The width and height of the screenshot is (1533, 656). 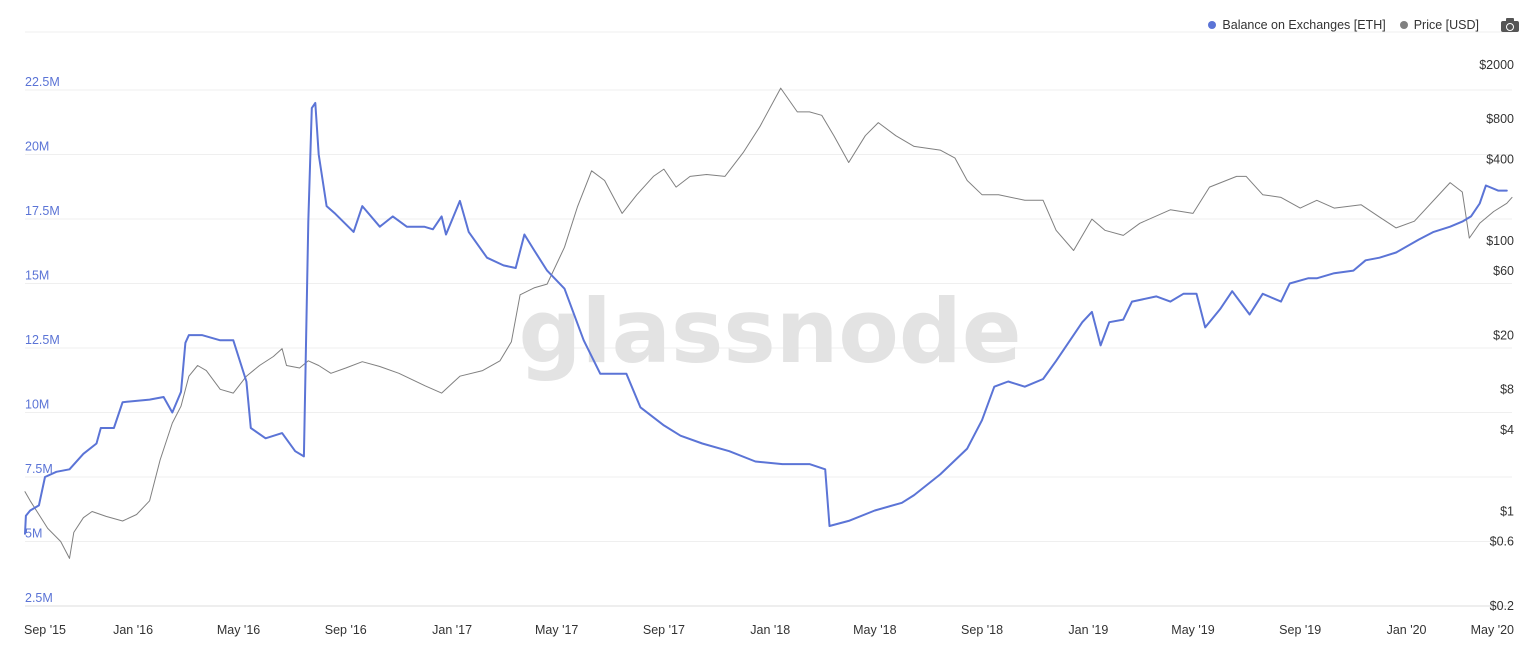 I want to click on legend-item-price: Price [USD], so click(x=1439, y=25).